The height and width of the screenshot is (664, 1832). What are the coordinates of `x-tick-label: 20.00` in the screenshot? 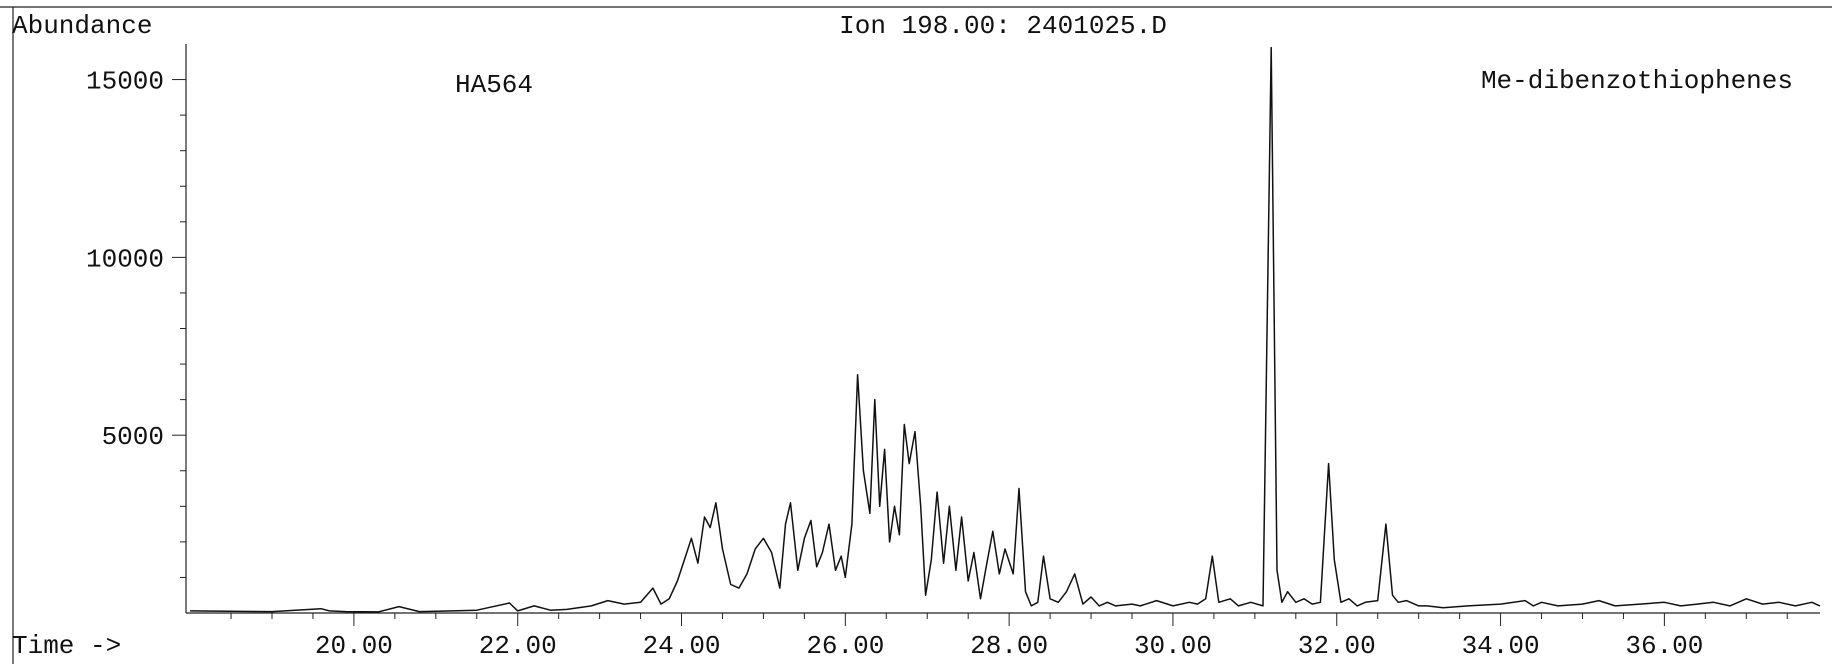 It's located at (354, 646).